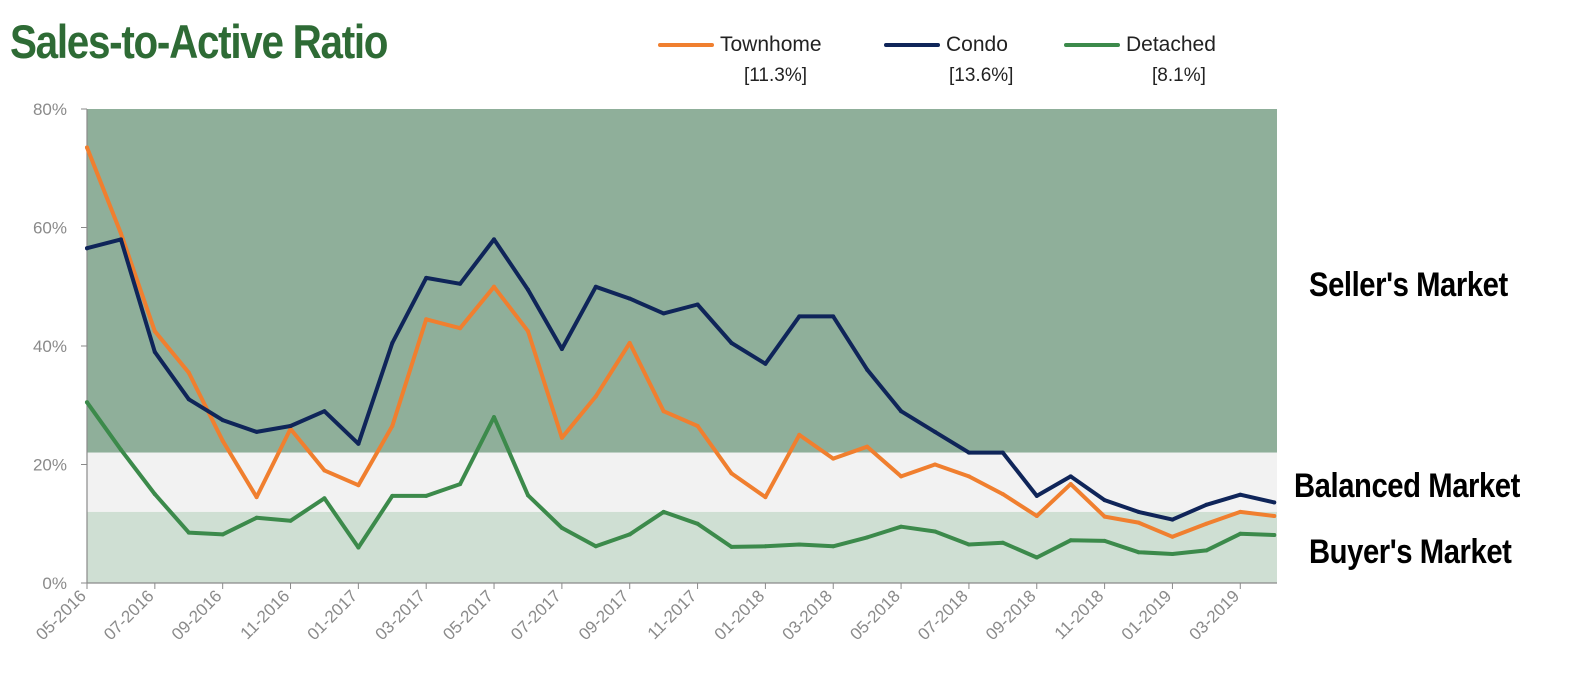  Describe the element at coordinates (604, 615) in the screenshot. I see `x-tick-label: 09-2017` at that location.